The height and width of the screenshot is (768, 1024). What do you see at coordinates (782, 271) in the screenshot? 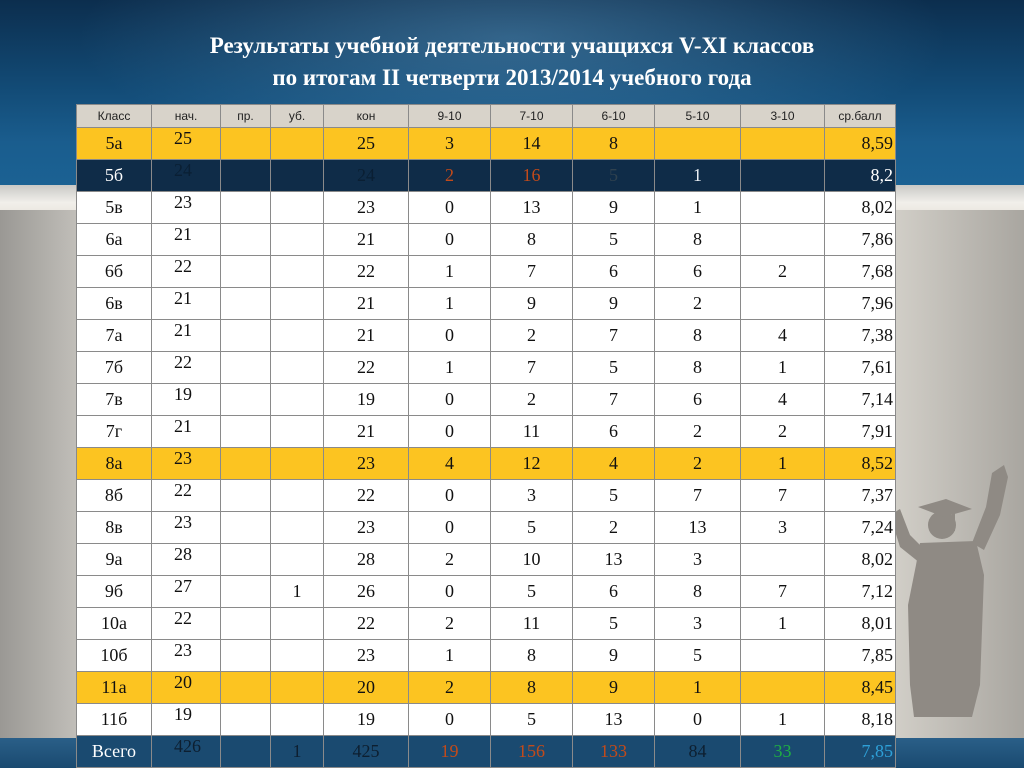
I see `cell-3-10: 2` at bounding box center [782, 271].